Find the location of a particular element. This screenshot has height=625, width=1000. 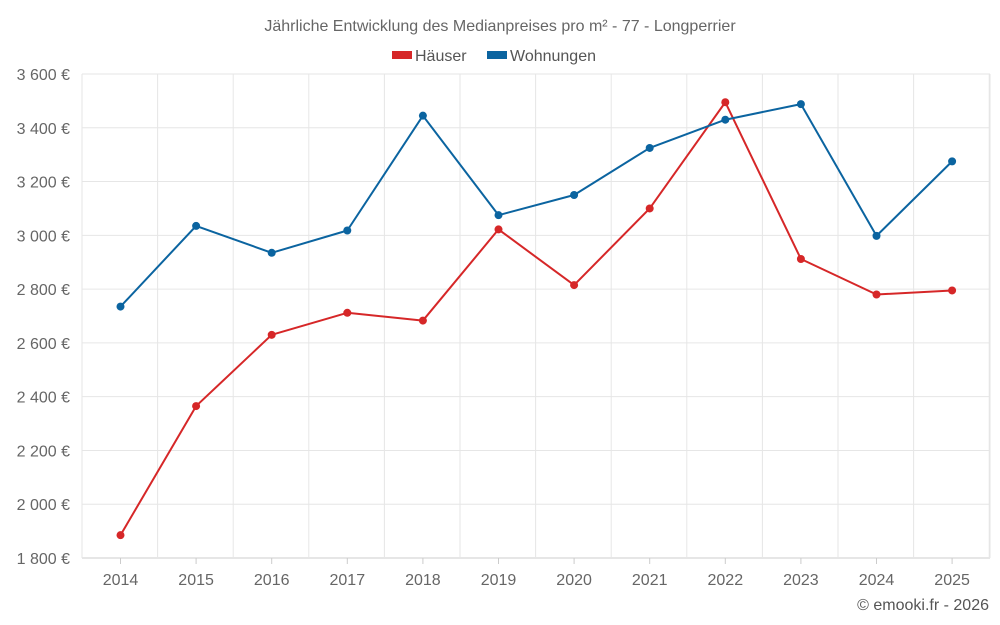

y-tick-label: 2 000 € is located at coordinates (43, 505).